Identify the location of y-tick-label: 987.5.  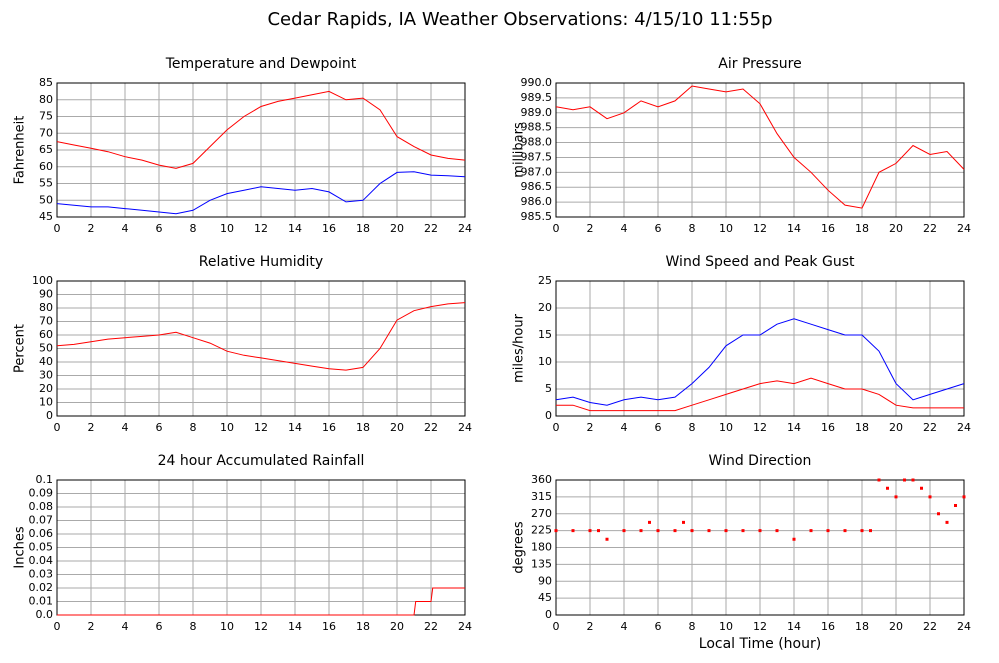
(537, 156).